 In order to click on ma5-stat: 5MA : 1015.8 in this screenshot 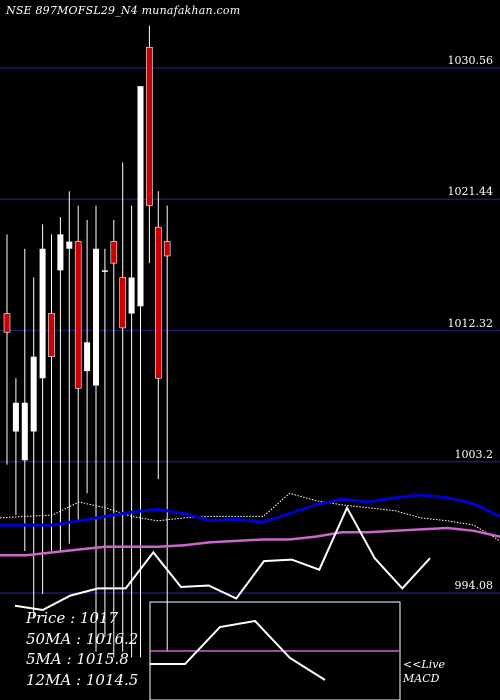, I will do `click(77, 659)`.